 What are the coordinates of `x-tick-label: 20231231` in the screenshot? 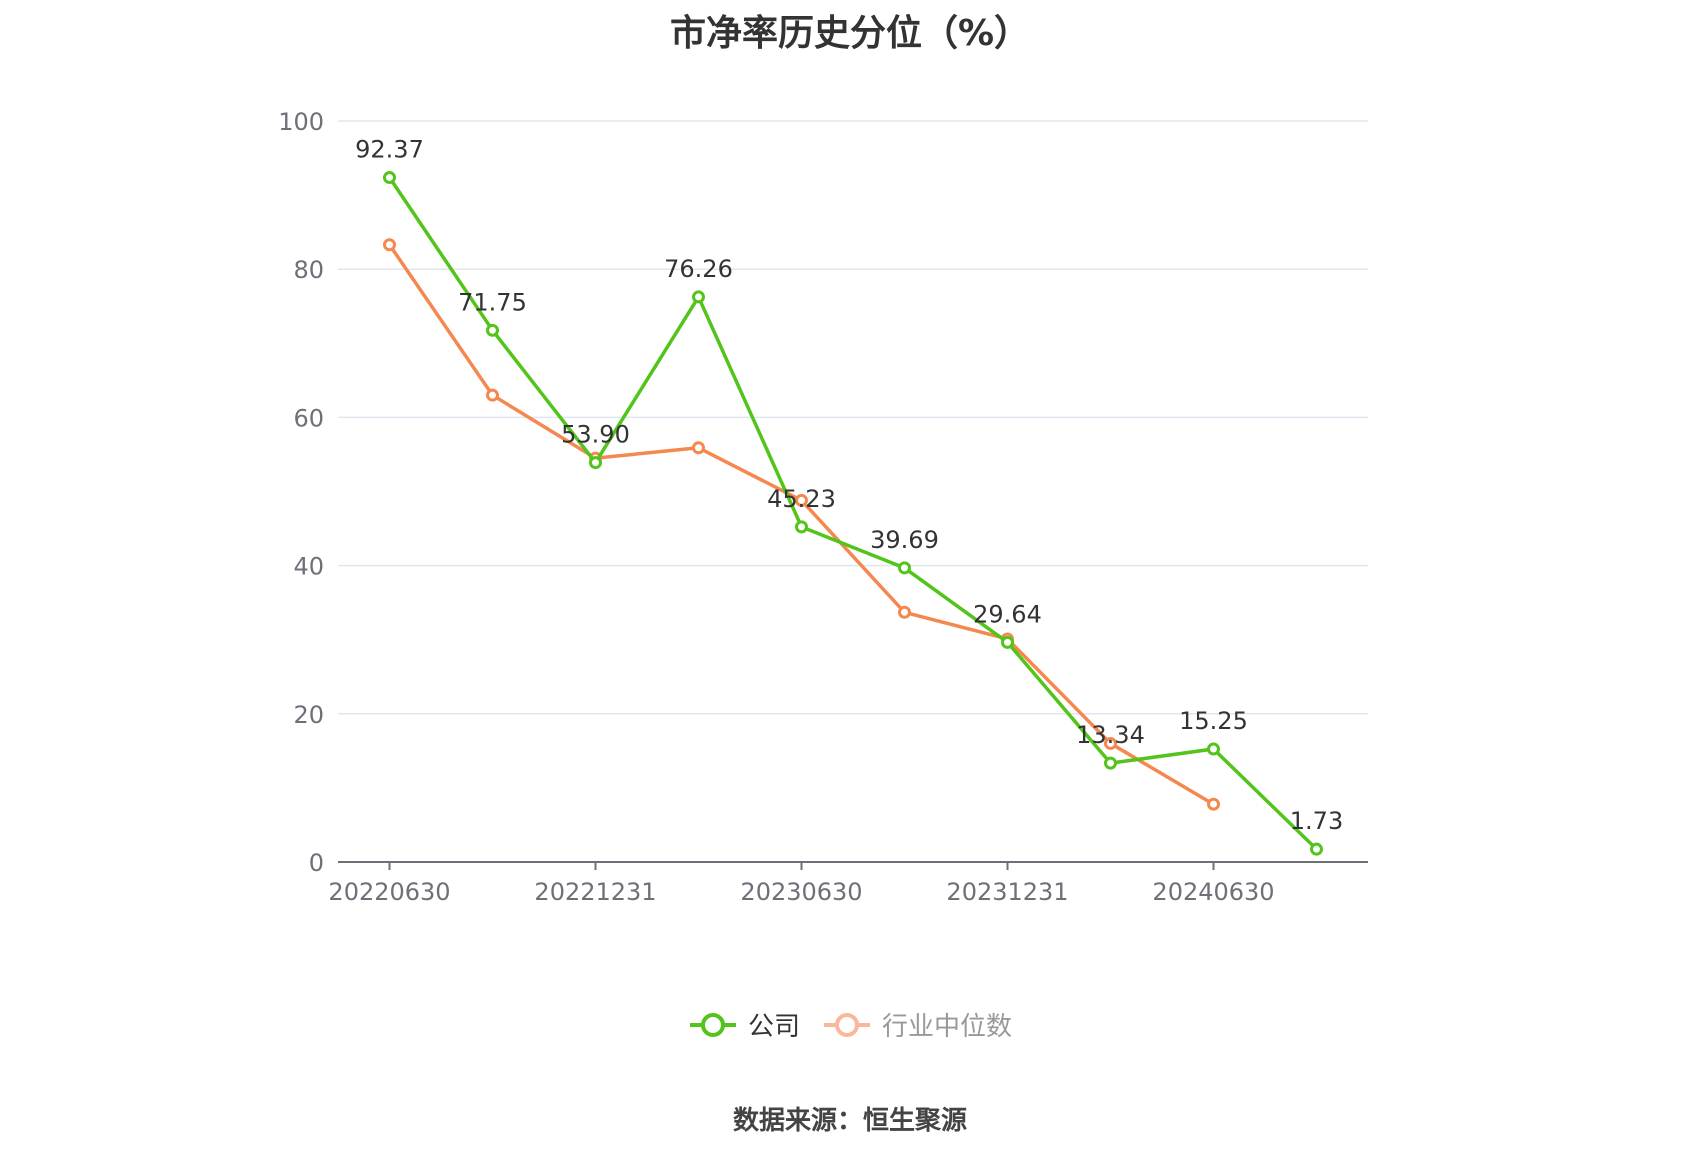 It's located at (1007, 892).